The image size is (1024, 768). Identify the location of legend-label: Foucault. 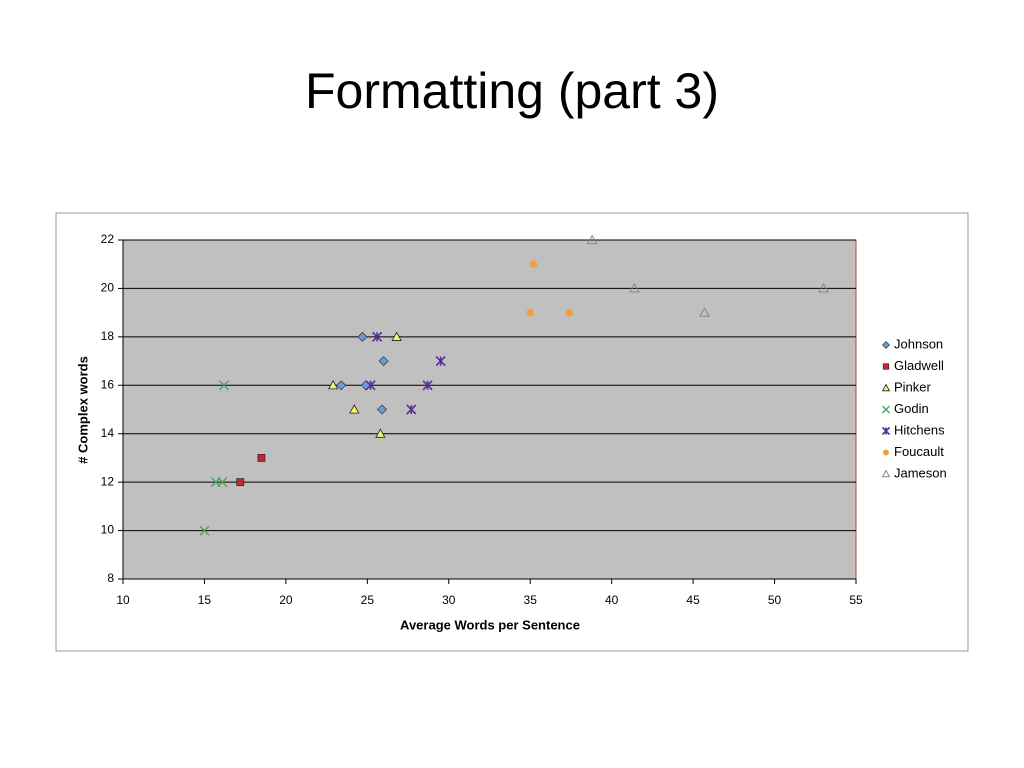
(919, 451).